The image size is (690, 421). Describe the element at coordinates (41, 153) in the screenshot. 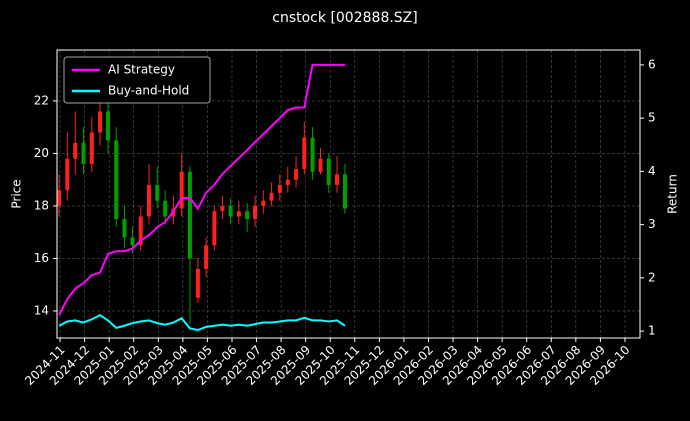

I see `y-tick-label: 20` at that location.